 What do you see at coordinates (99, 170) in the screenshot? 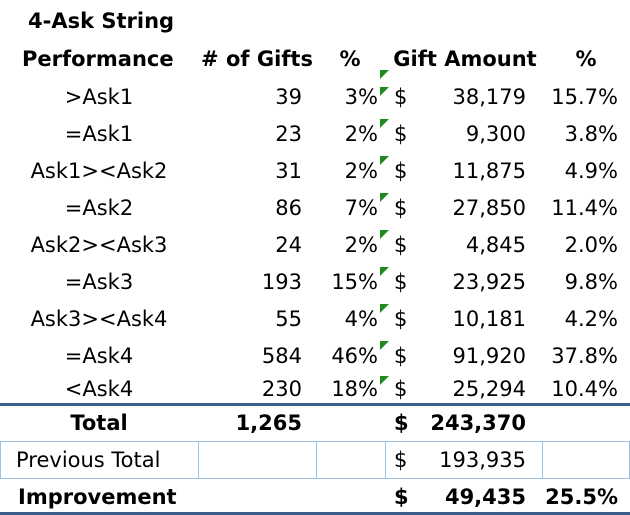
I see `row-label: Ask1><Ask2` at bounding box center [99, 170].